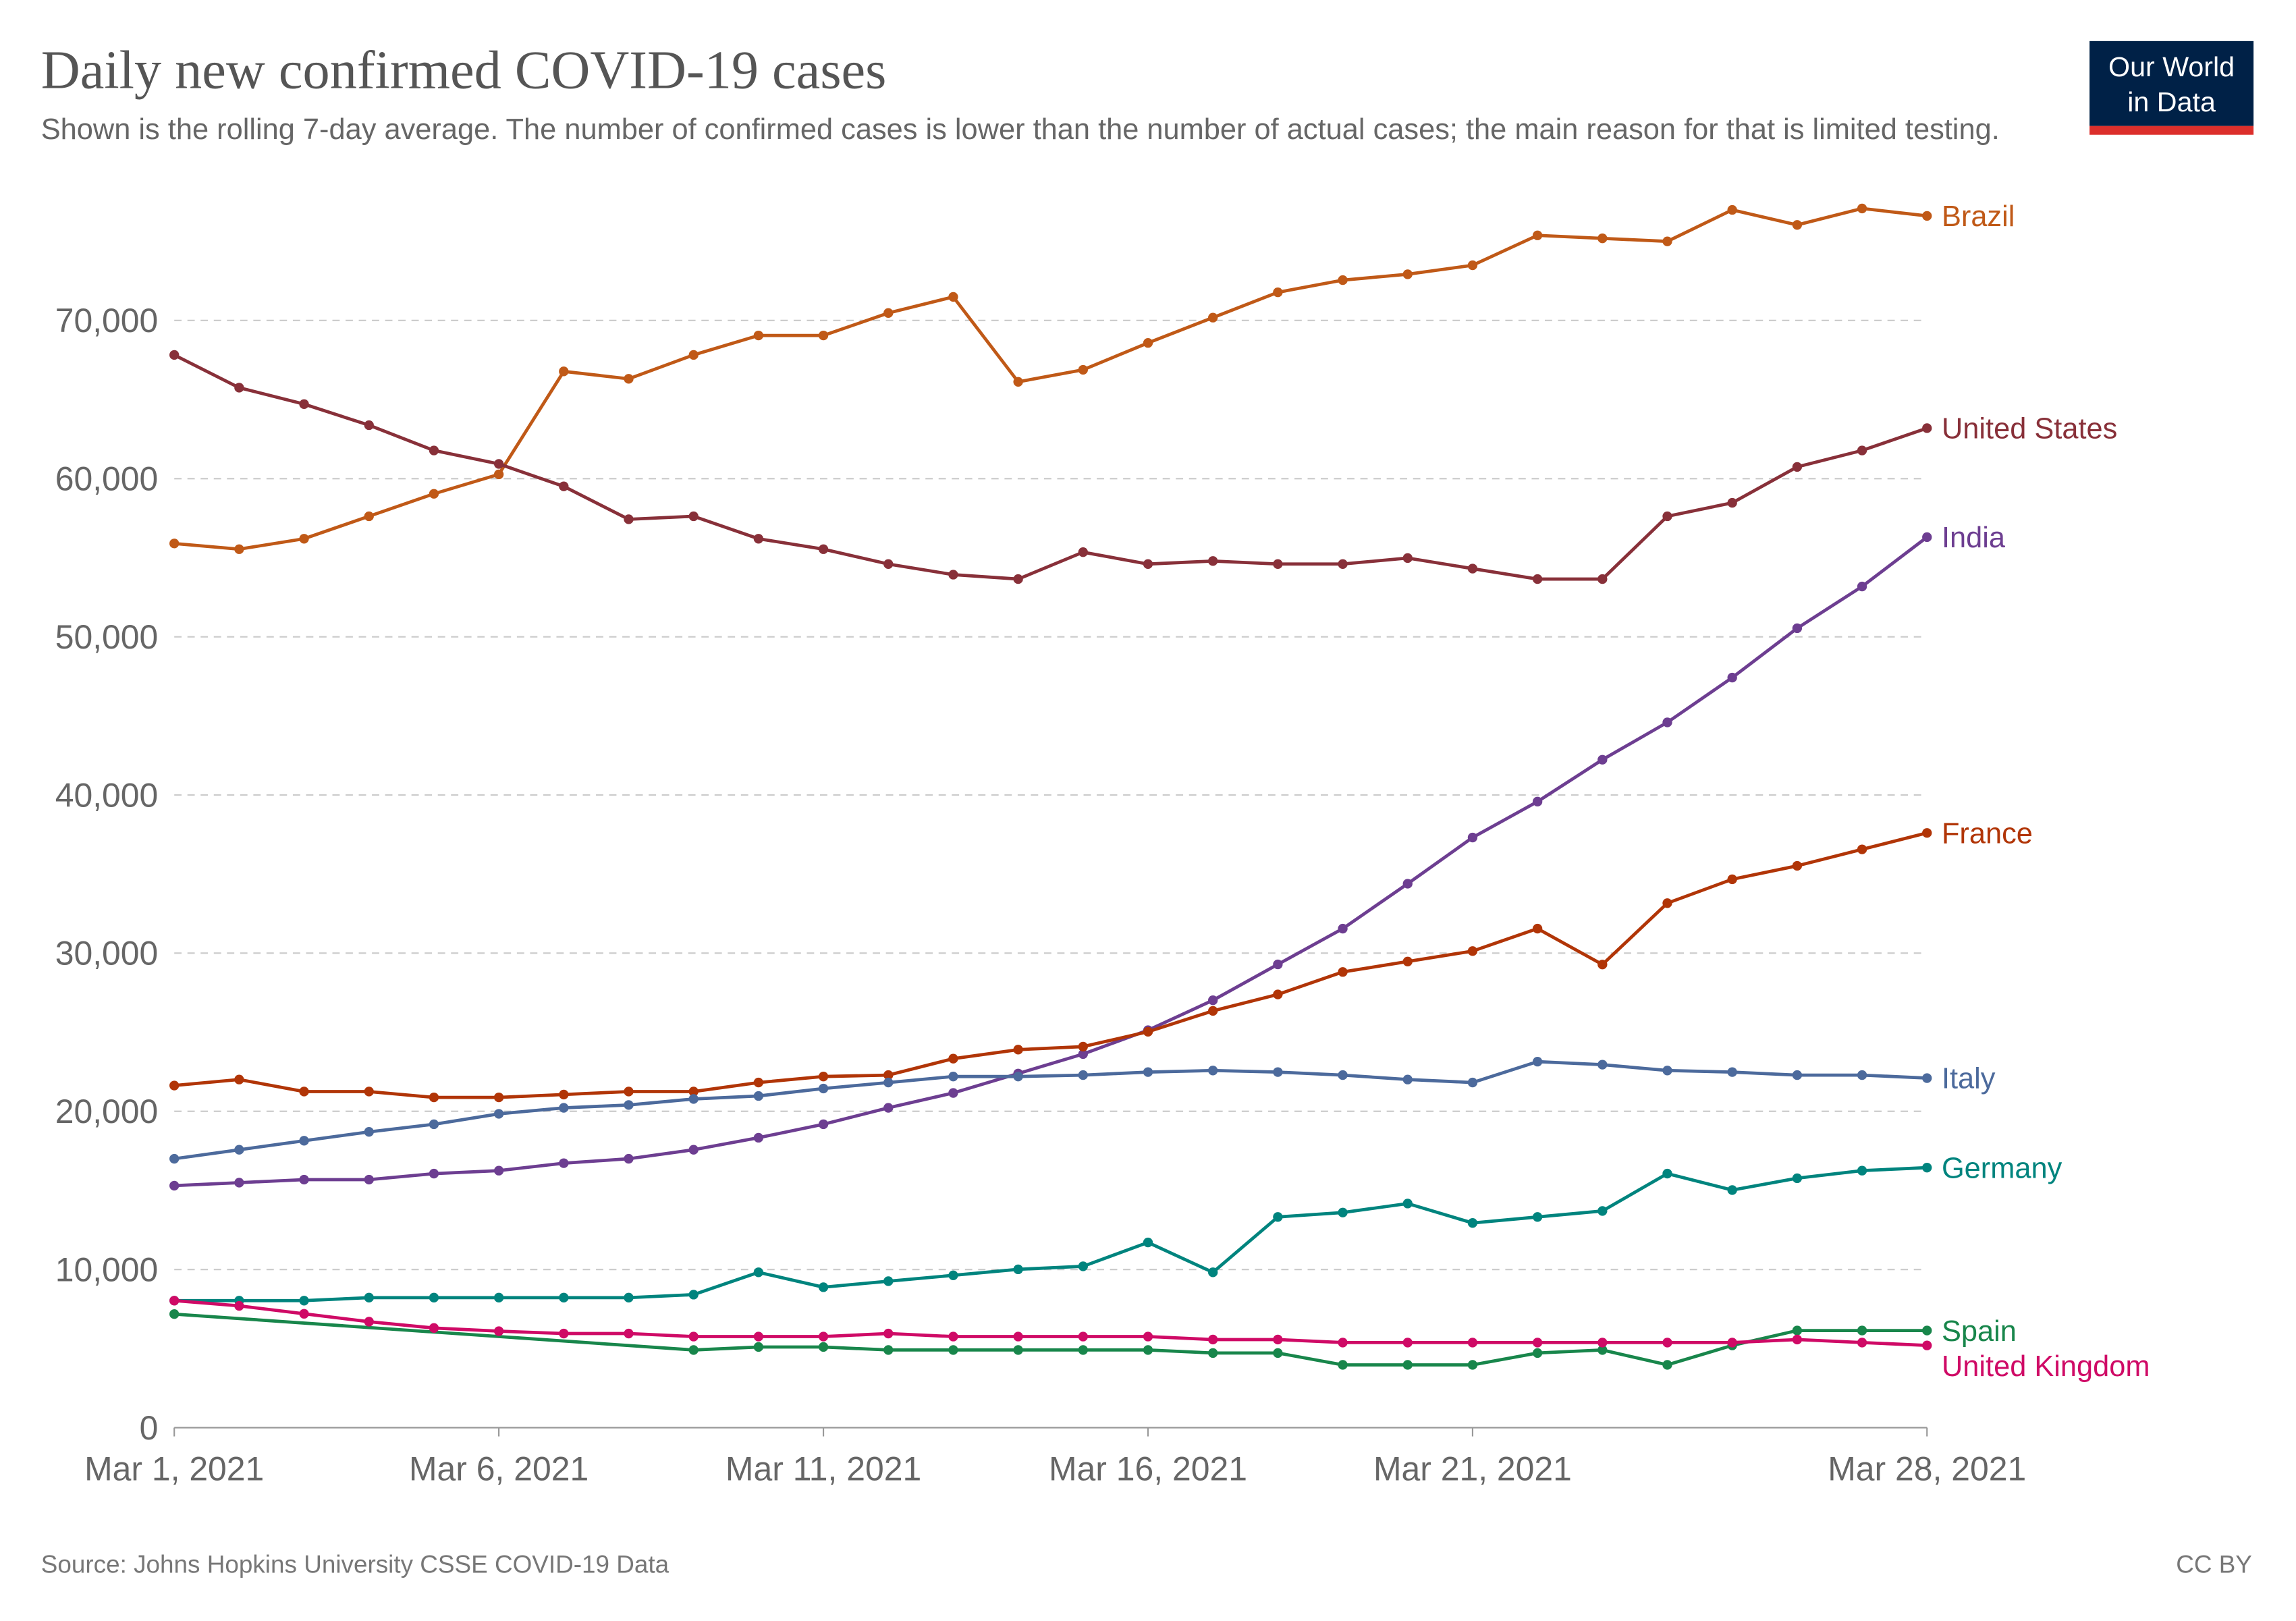 This screenshot has height=1621, width=2296. What do you see at coordinates (1050, 1323) in the screenshot?
I see `series` at bounding box center [1050, 1323].